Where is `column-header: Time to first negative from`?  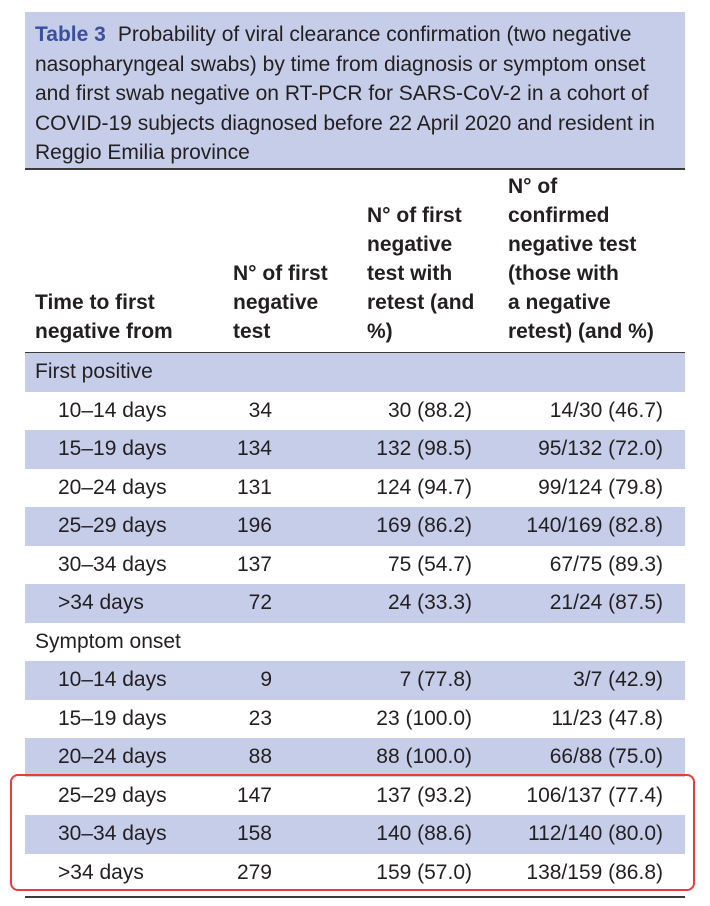
column-header: Time to first negative from is located at coordinates (123, 262).